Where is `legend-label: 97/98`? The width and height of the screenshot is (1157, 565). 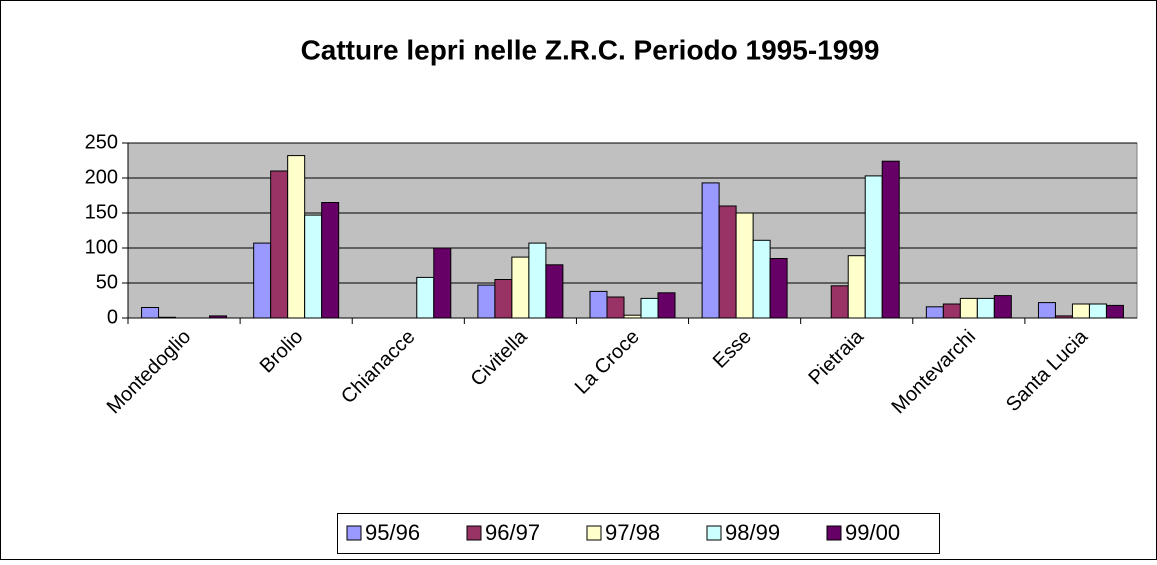 legend-label: 97/98 is located at coordinates (632, 532).